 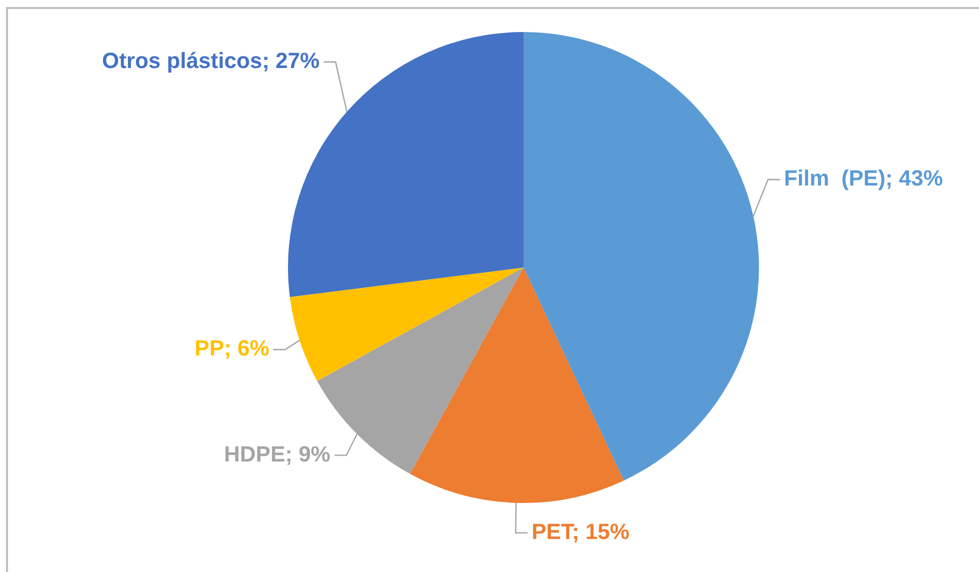 I want to click on slice-label: PET; 15%, so click(x=581, y=531).